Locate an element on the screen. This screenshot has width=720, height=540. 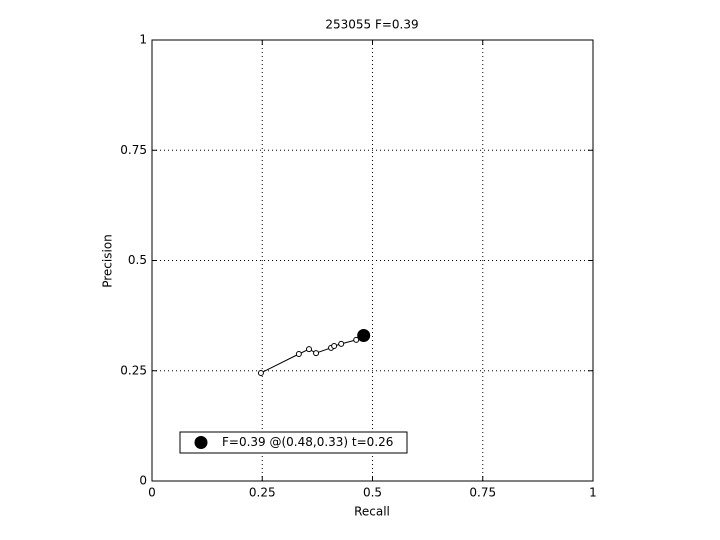
chart-title: 253055 F=0.39 is located at coordinates (371, 25).